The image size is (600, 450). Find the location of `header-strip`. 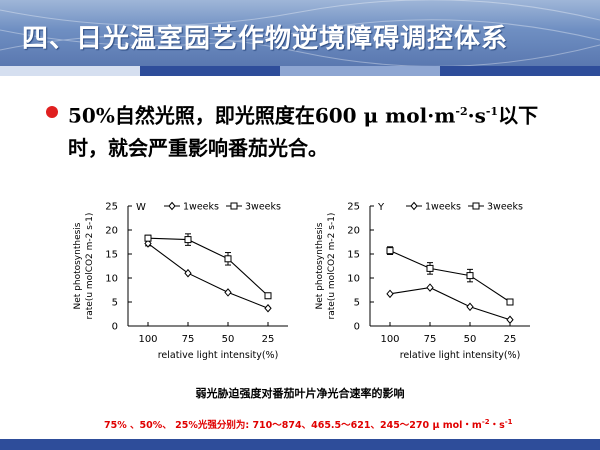

header-strip is located at coordinates (300, 71).